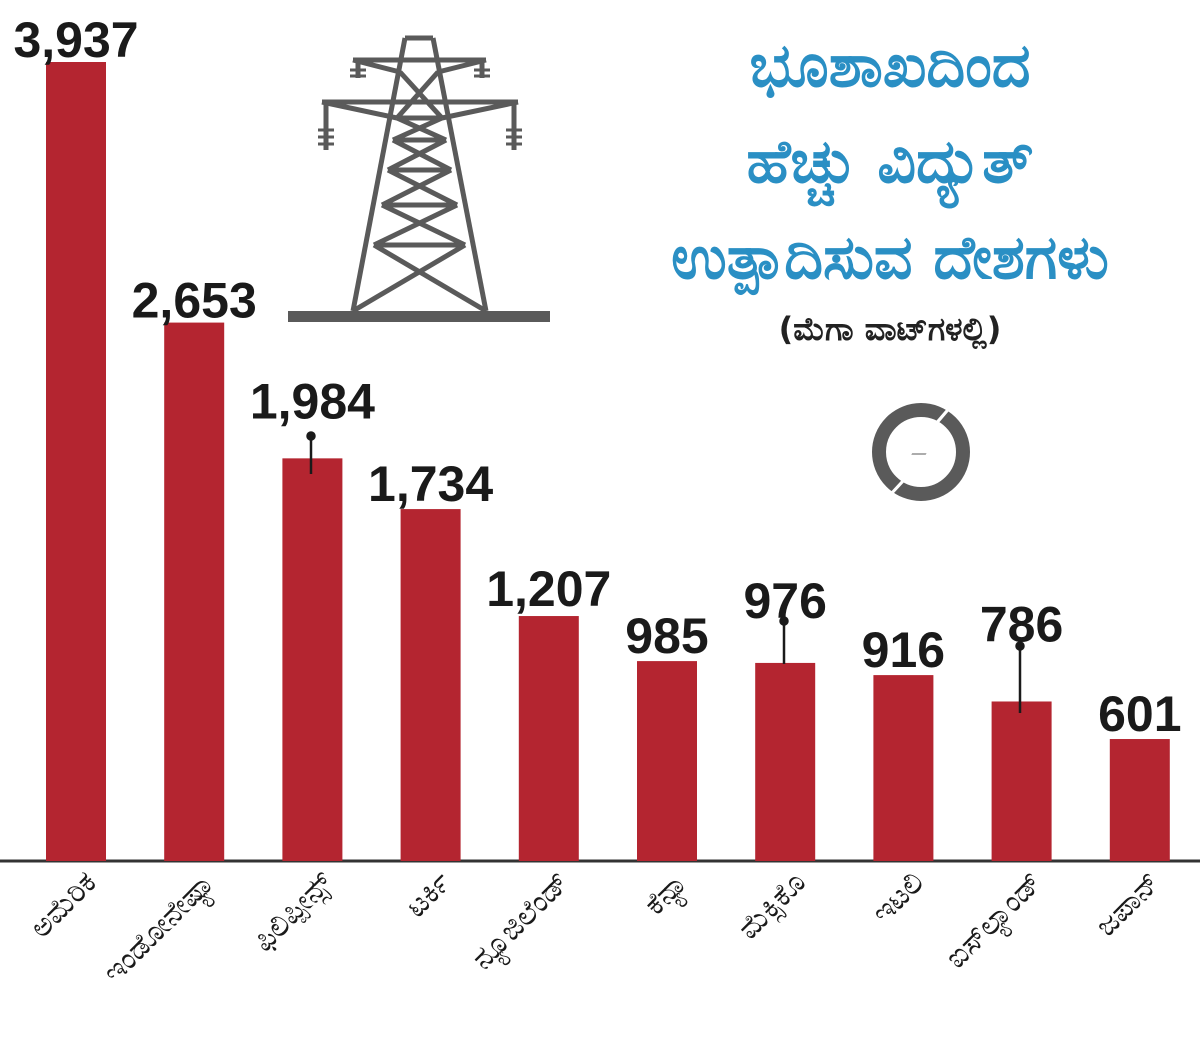  What do you see at coordinates (890, 66) in the screenshot?
I see `title-line-1: ಭೂಶಾಖದಿಂದ` at bounding box center [890, 66].